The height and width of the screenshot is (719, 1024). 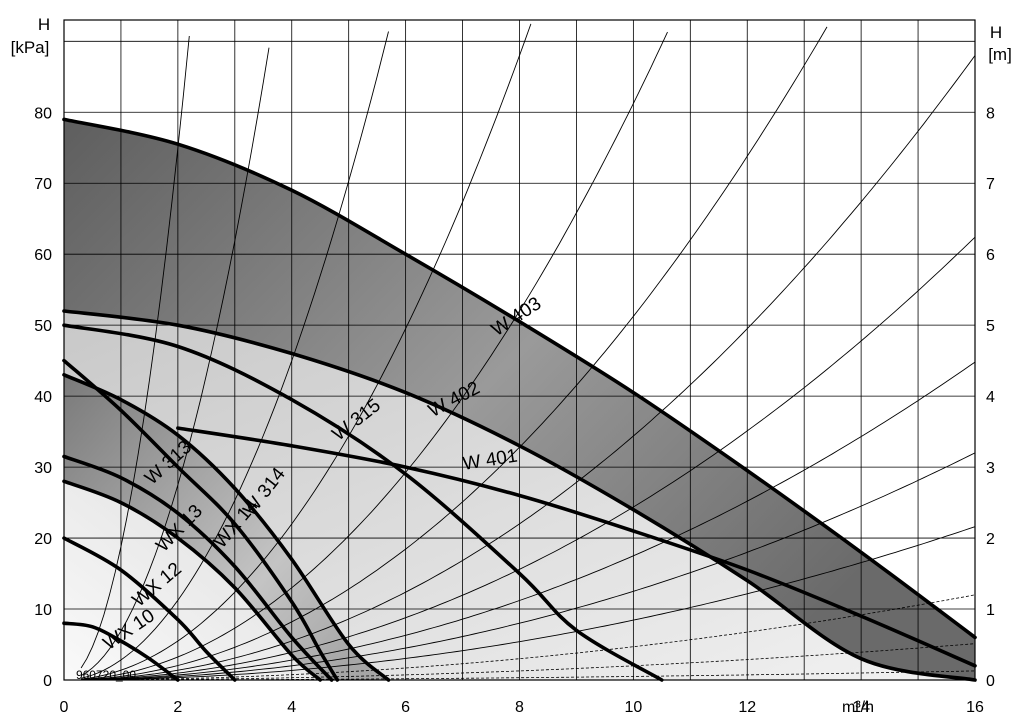 I want to click on x-tick-label: 10, so click(x=633, y=707).